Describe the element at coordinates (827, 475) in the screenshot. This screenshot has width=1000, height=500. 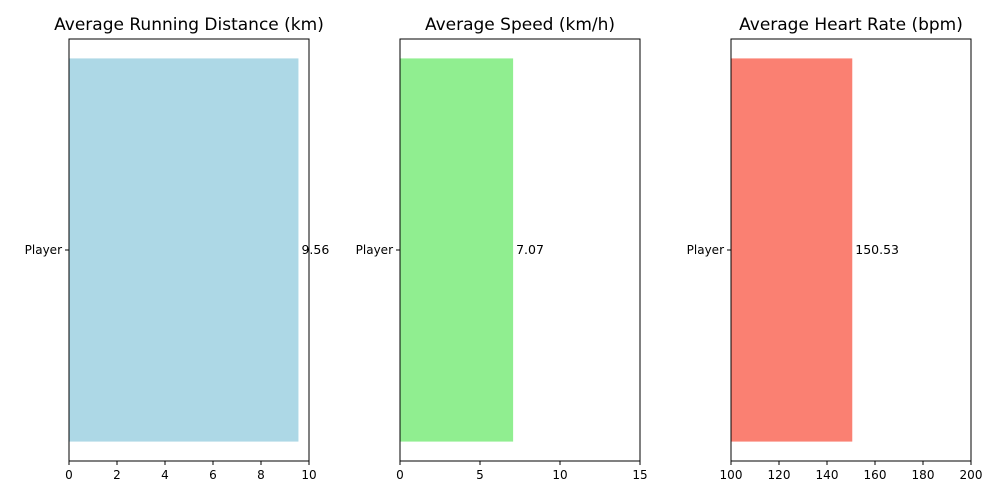
I see `x-tick-label: 140` at that location.